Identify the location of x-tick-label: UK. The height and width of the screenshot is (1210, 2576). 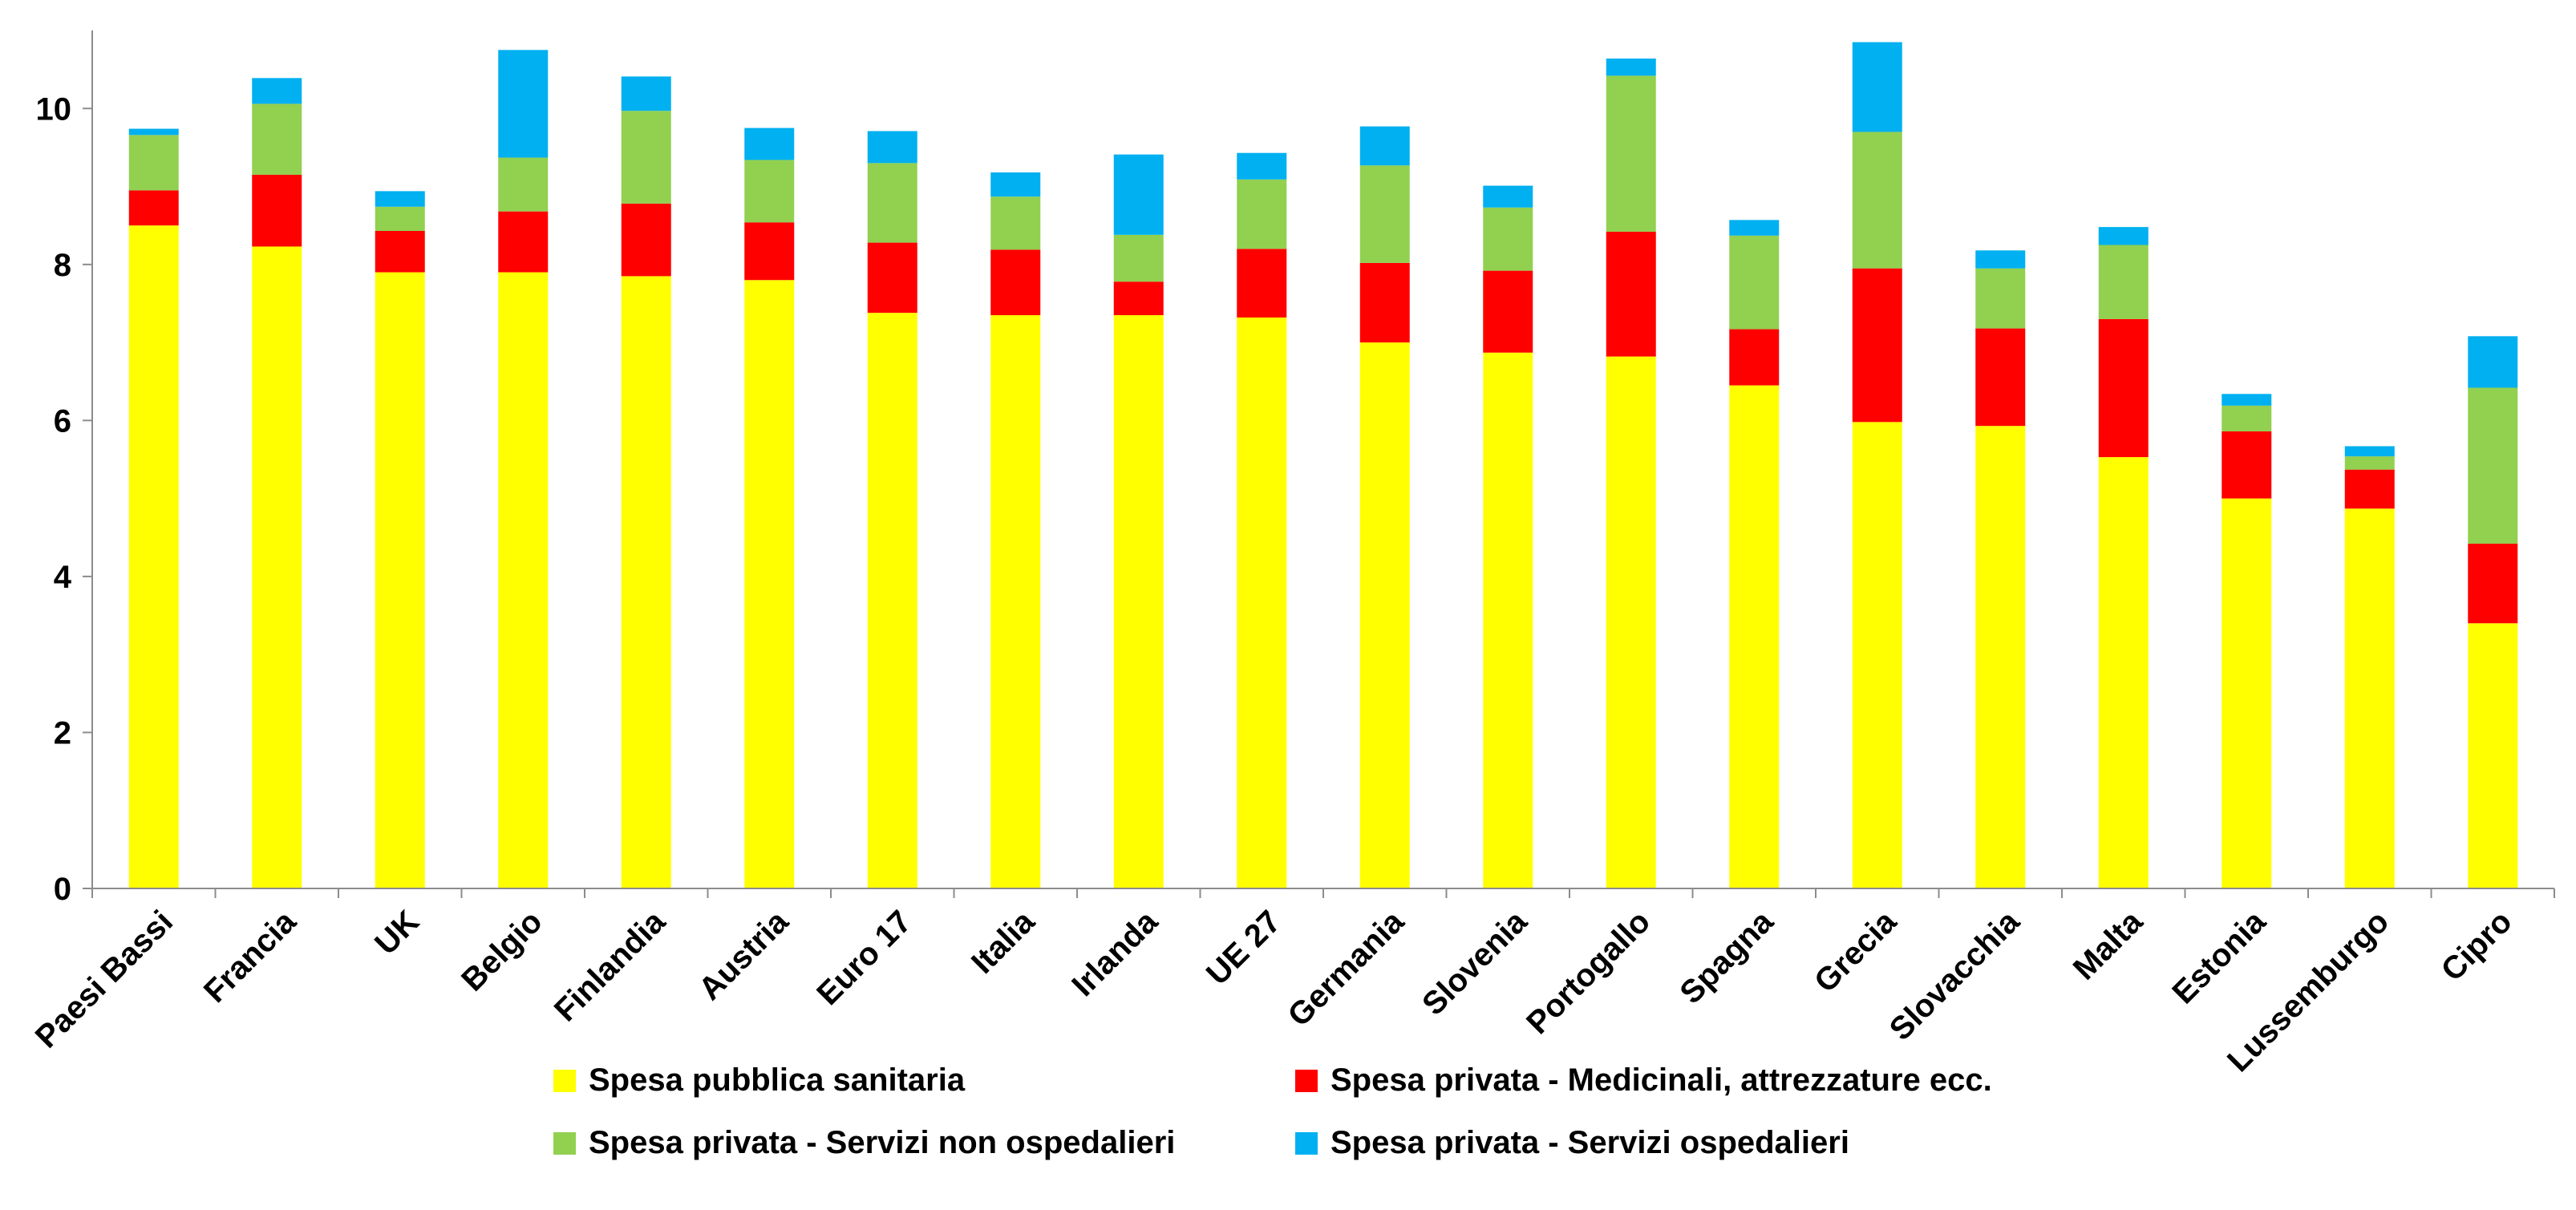
(397, 932).